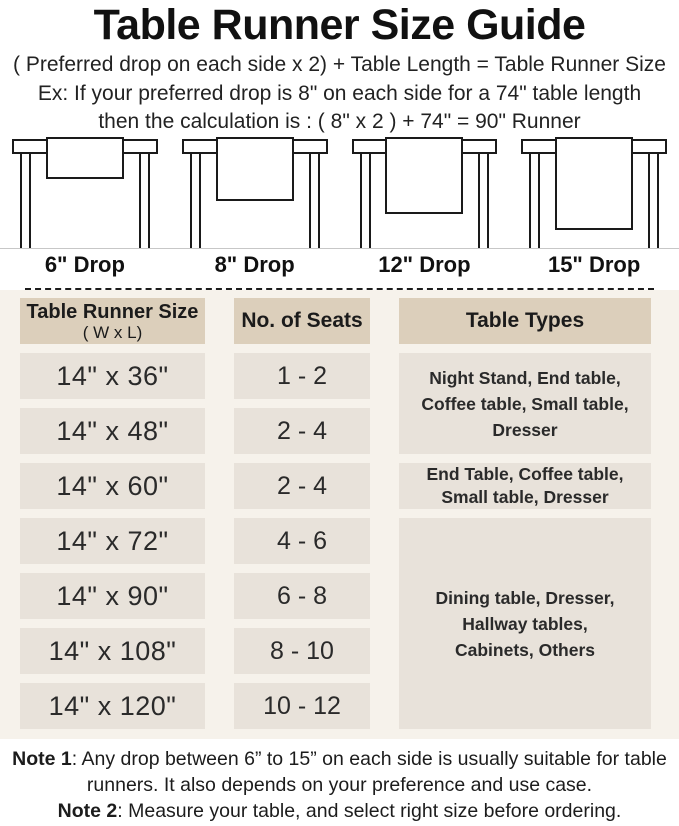  What do you see at coordinates (254, 264) in the screenshot?
I see `drop-label-8: 8" Drop` at bounding box center [254, 264].